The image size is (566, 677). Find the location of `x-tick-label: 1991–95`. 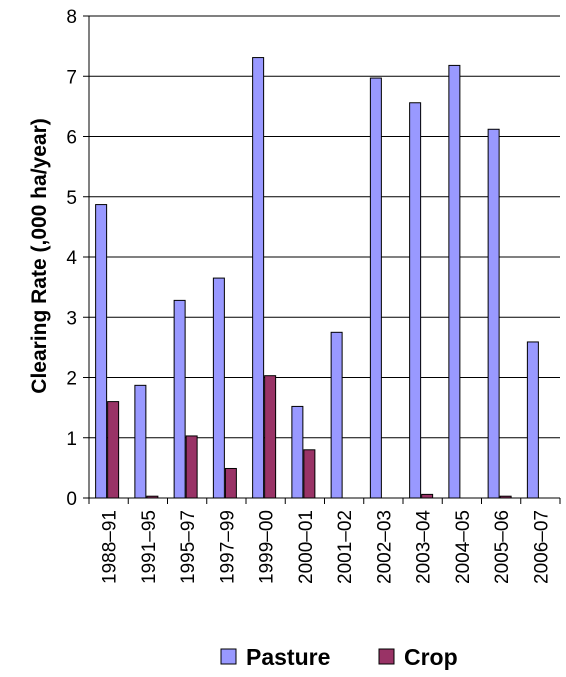

x-tick-label: 1991–95 is located at coordinates (149, 547).